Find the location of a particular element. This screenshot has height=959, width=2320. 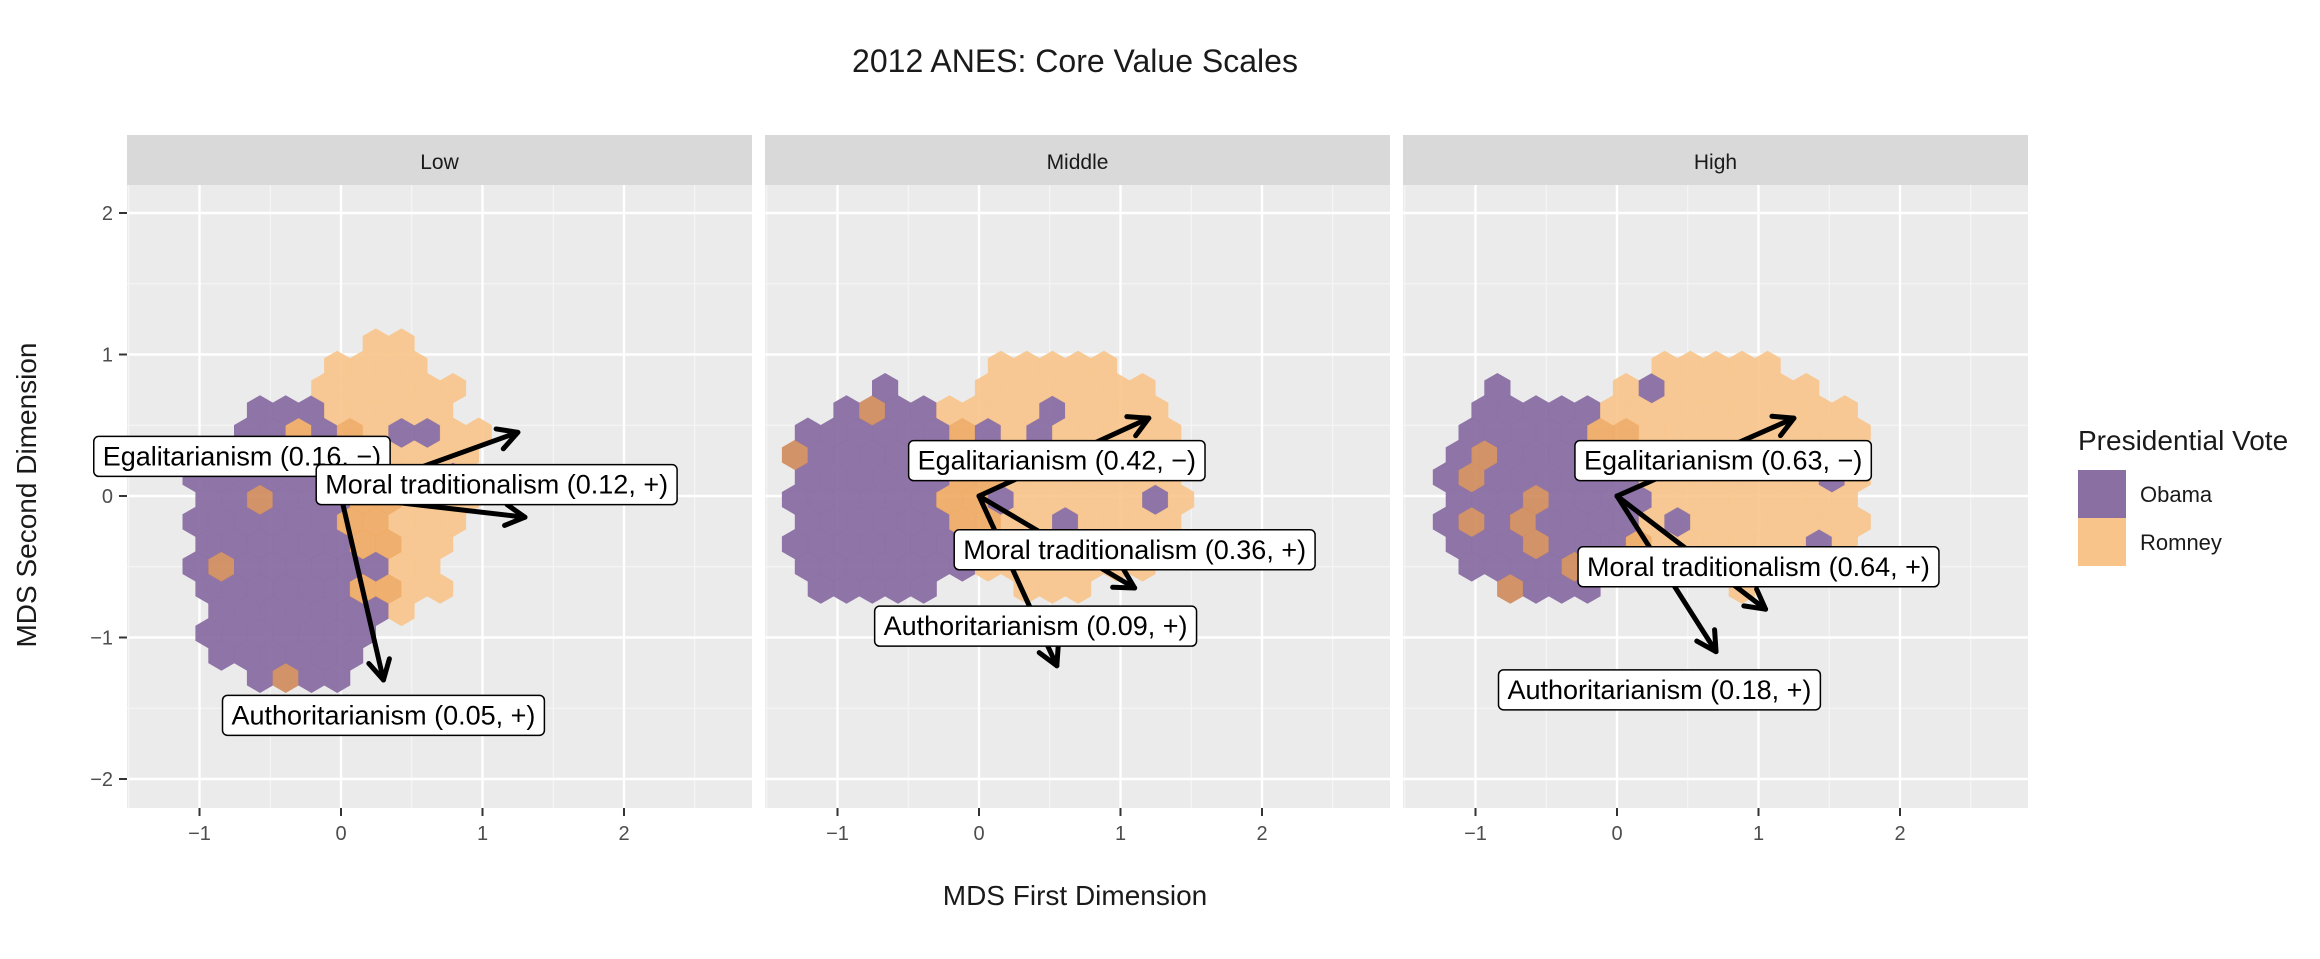

vector-label-text: Egalitarianism (0.42, −) is located at coordinates (1057, 461).